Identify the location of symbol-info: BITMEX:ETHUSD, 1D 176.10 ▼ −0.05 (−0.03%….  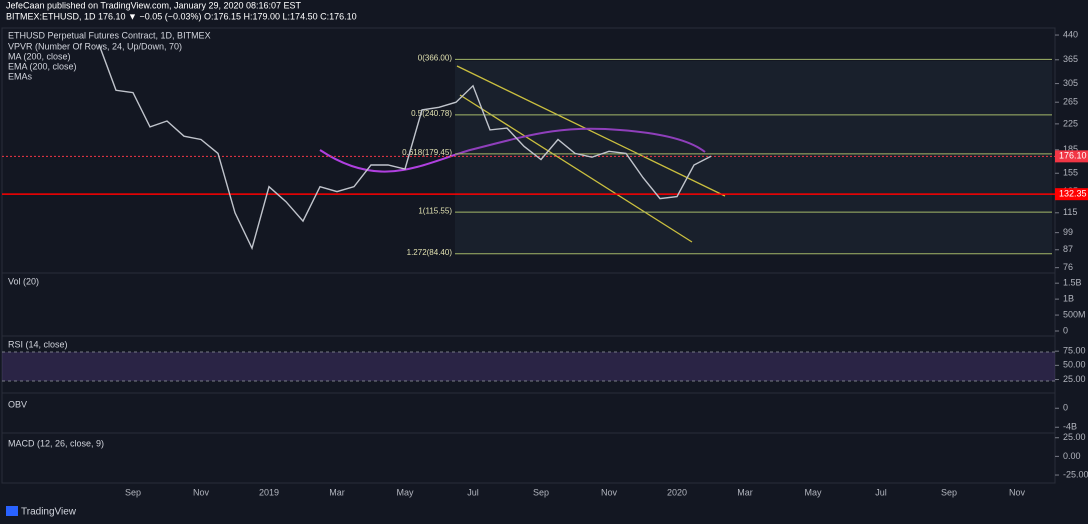
(181, 16).